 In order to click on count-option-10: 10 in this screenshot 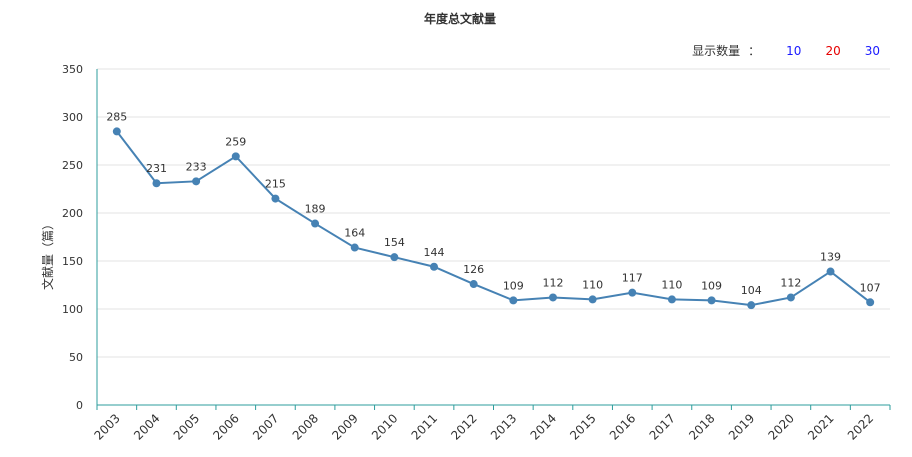, I will do `click(794, 50)`.